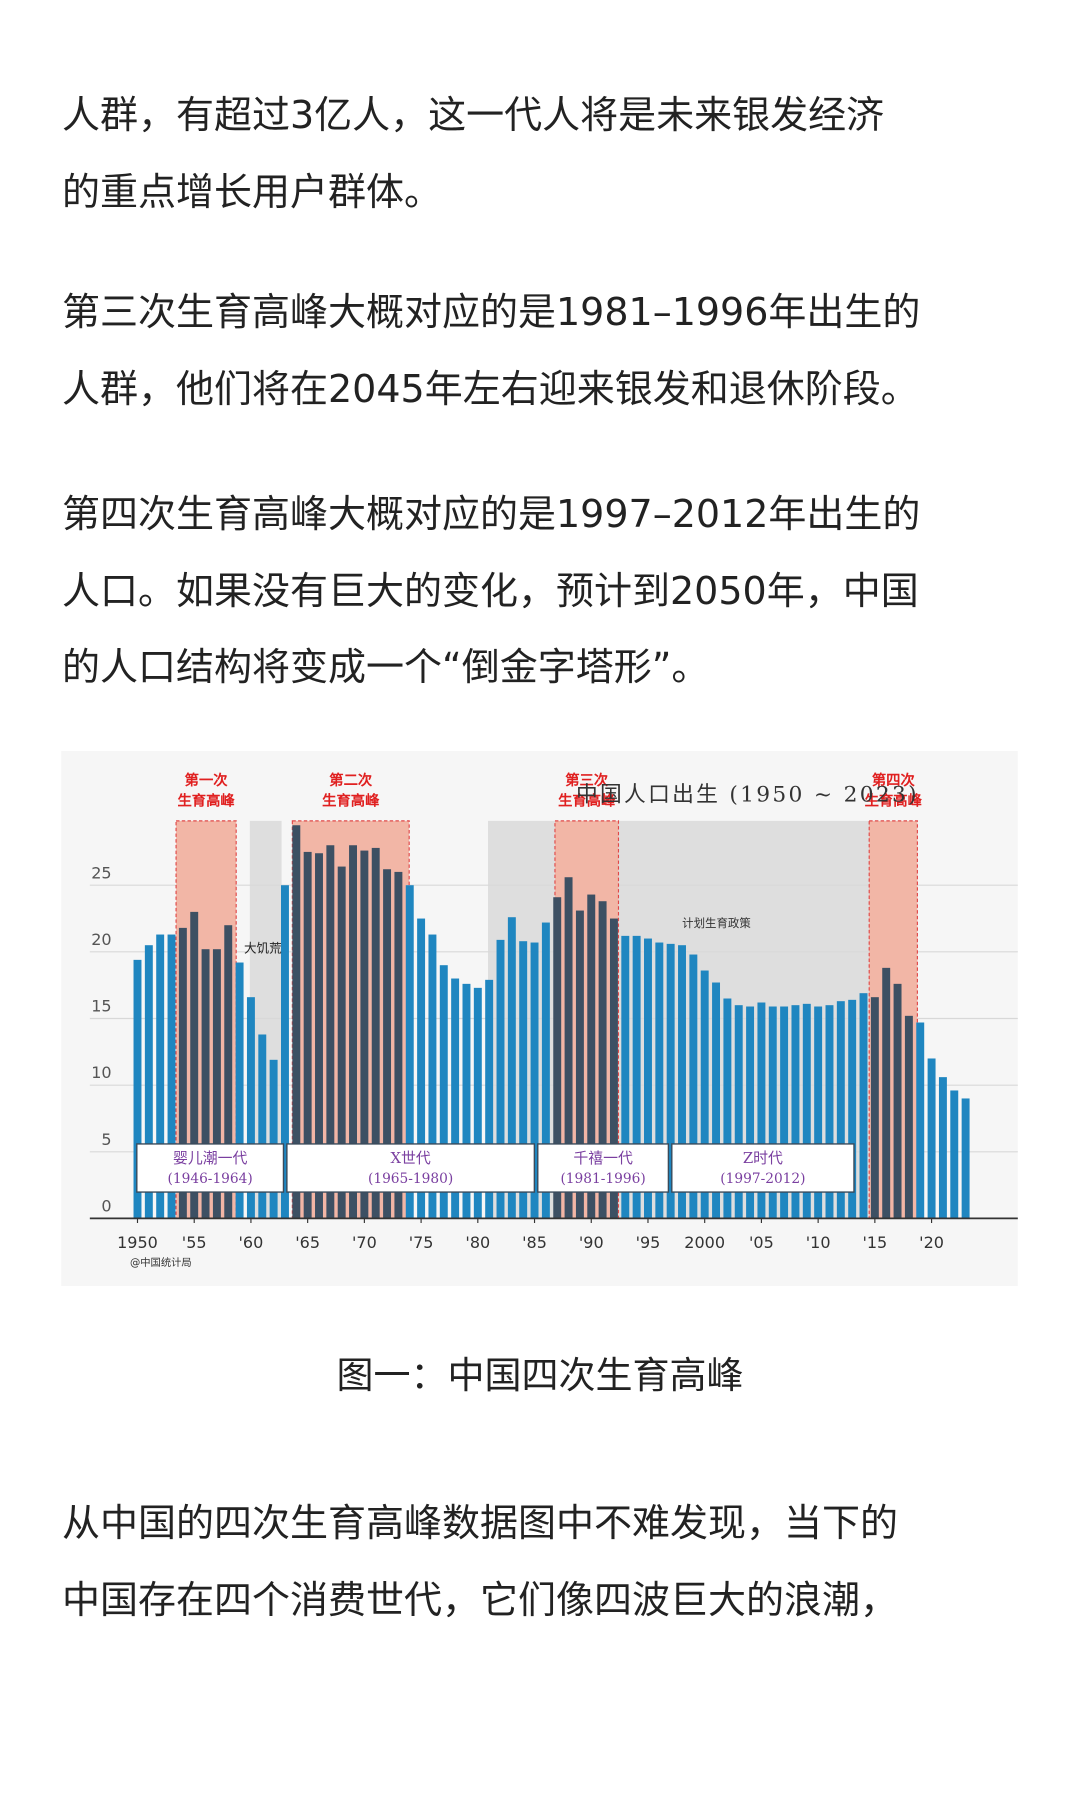 The image size is (1080, 1800). I want to click on source: @中国统计局, so click(161, 1262).